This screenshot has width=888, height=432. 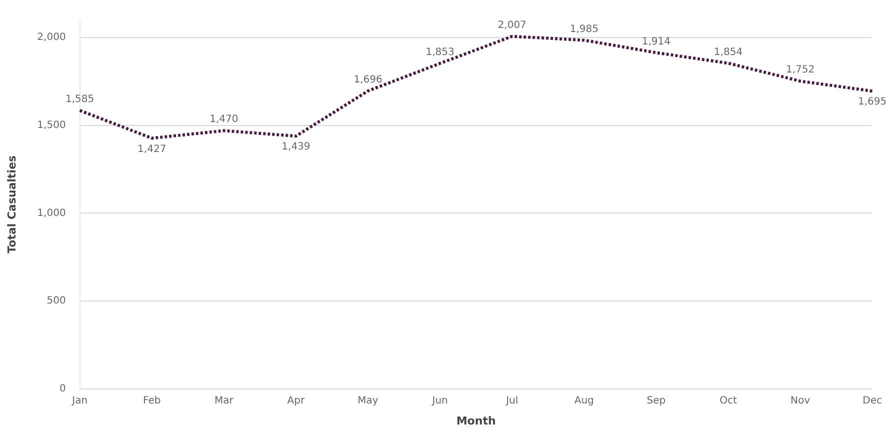 I want to click on x-tick-label: Jan, so click(x=79, y=400).